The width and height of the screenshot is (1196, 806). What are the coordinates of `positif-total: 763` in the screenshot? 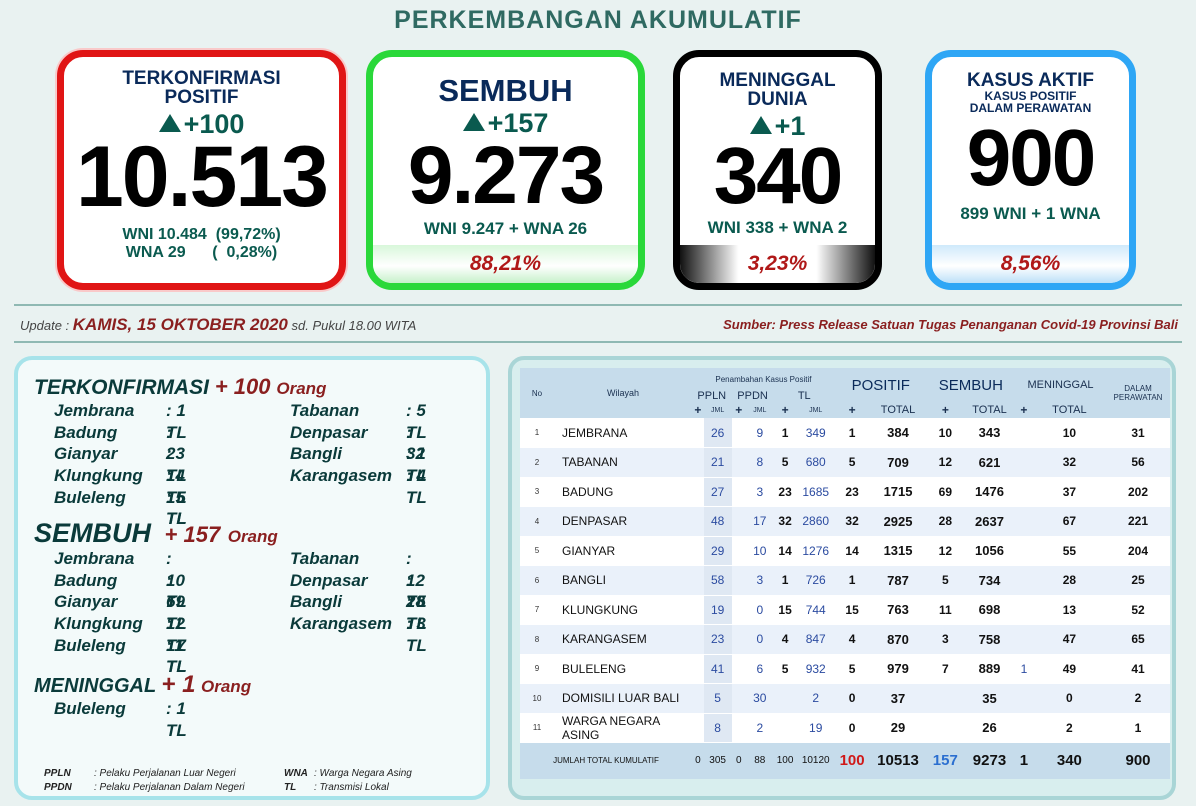 It's located at (898, 610).